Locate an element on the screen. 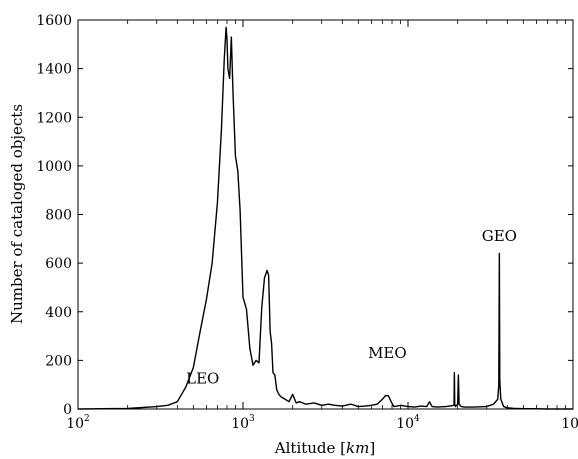  y-axis-label: Number of cataloged objects is located at coordinates (17, 214).